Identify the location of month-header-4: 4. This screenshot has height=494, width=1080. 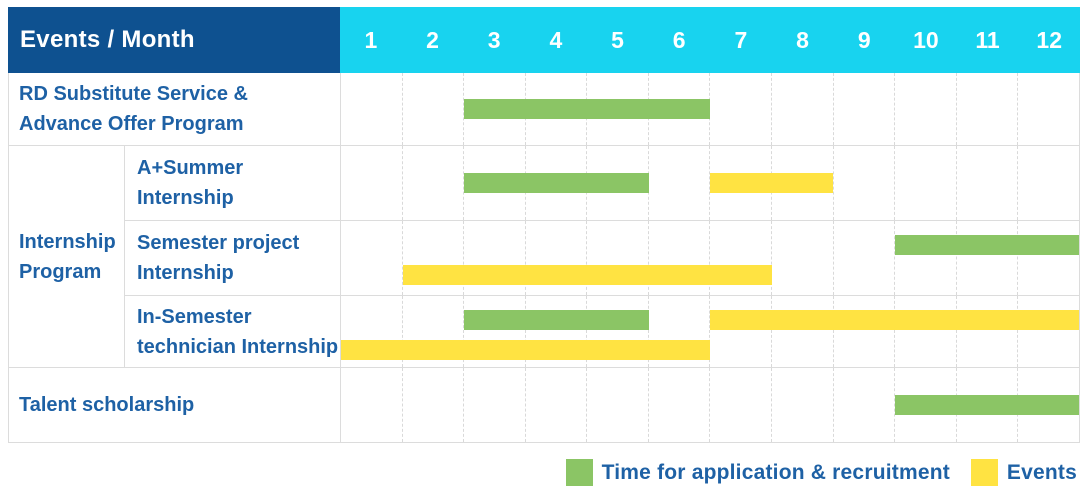
(556, 39).